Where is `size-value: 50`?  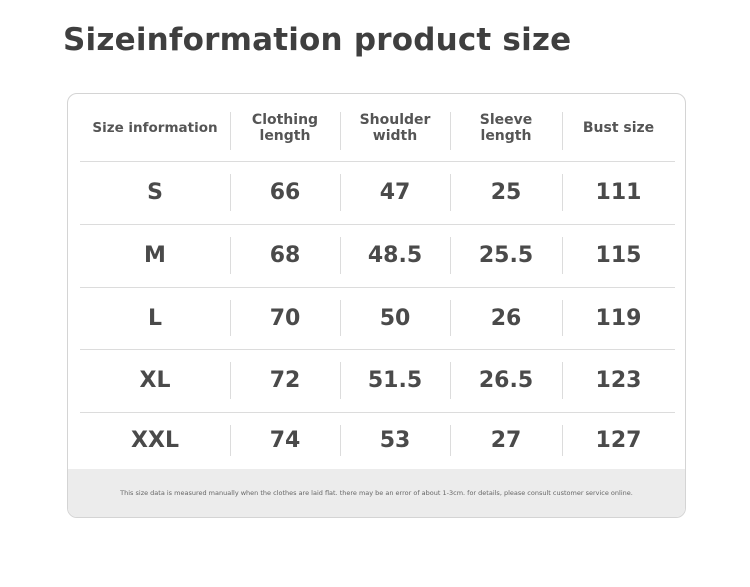 size-value: 50 is located at coordinates (395, 318).